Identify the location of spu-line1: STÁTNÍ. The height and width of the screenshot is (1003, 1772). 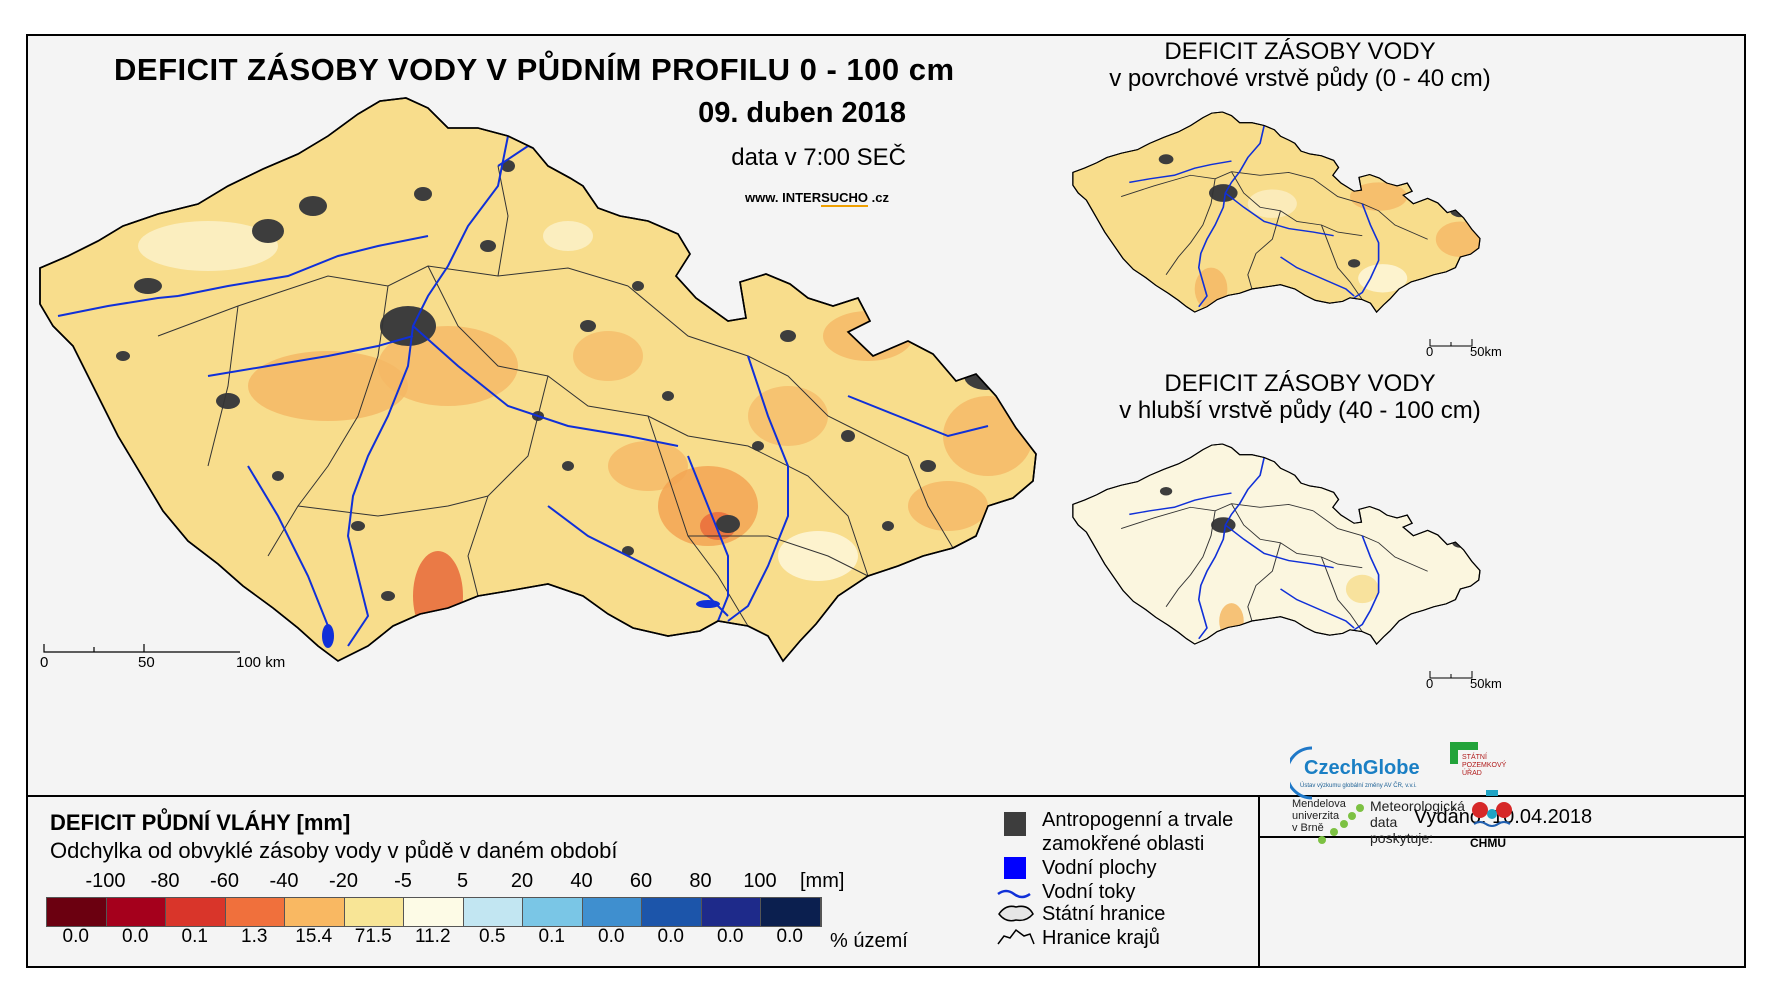
(1474, 757).